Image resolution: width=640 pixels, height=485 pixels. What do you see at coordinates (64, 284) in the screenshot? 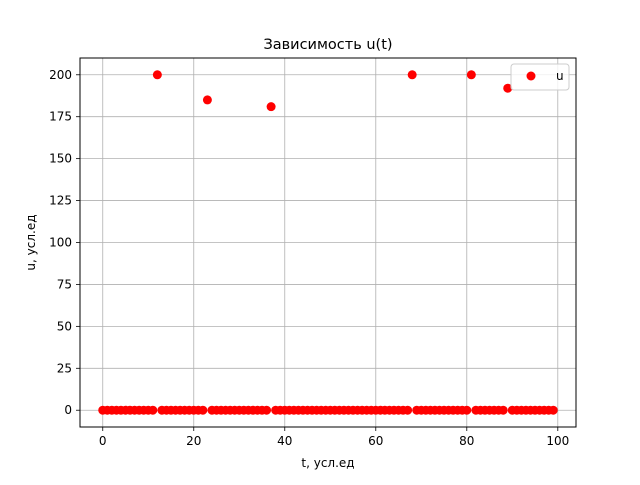
I see `y-tick-label: 75` at bounding box center [64, 284].